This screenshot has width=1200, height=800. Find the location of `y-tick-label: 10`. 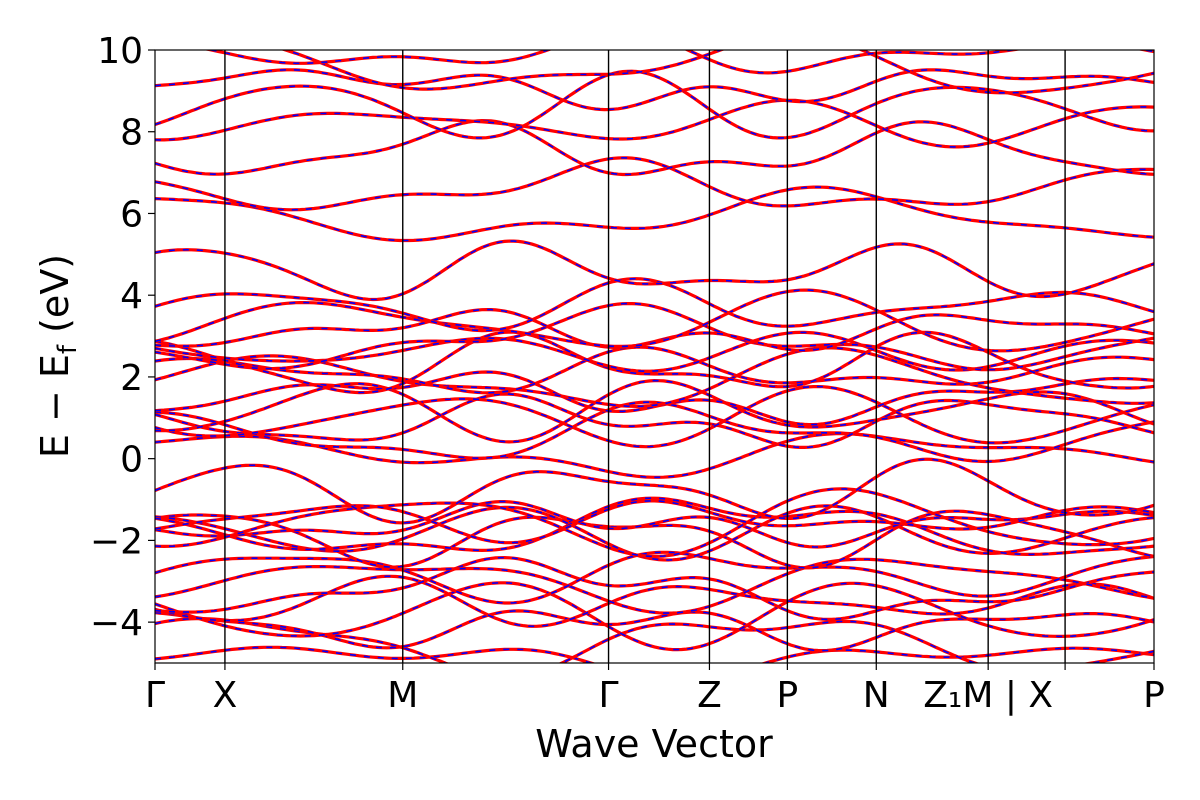

y-tick-label: 10 is located at coordinates (120, 51).